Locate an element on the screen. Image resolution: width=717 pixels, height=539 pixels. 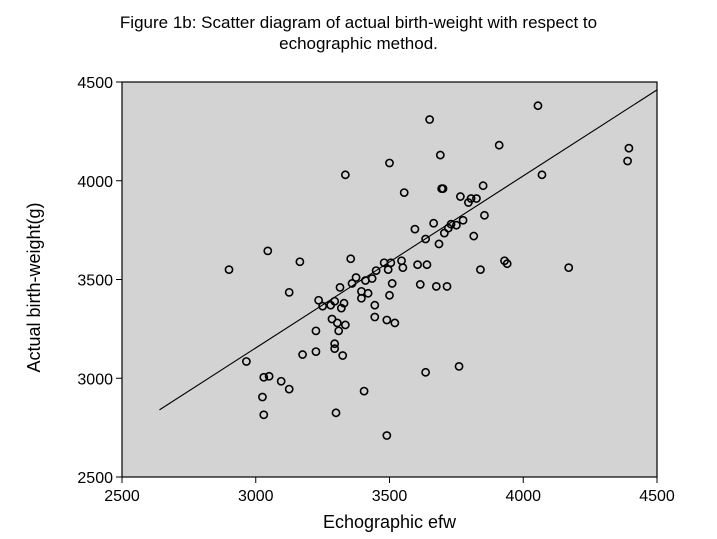
y-tick-label: 4000 is located at coordinates (95, 182).